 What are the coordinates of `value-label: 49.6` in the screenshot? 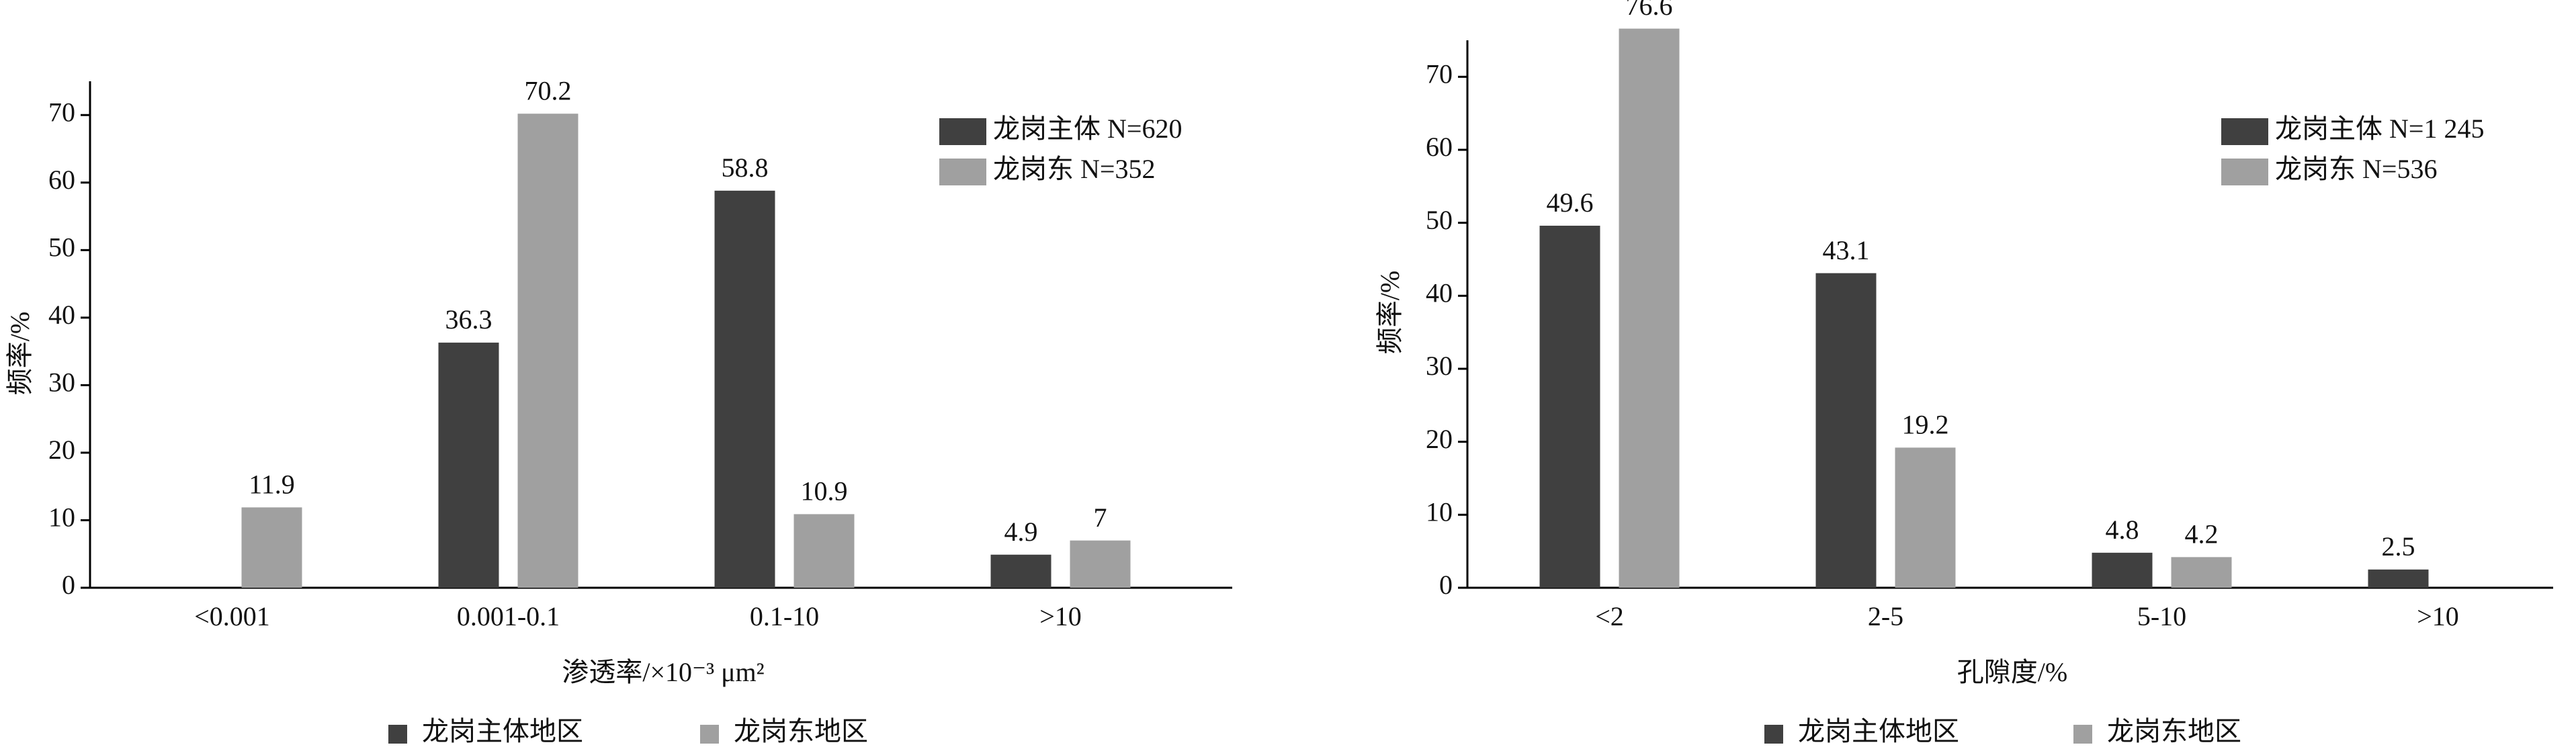 It's located at (1570, 202).